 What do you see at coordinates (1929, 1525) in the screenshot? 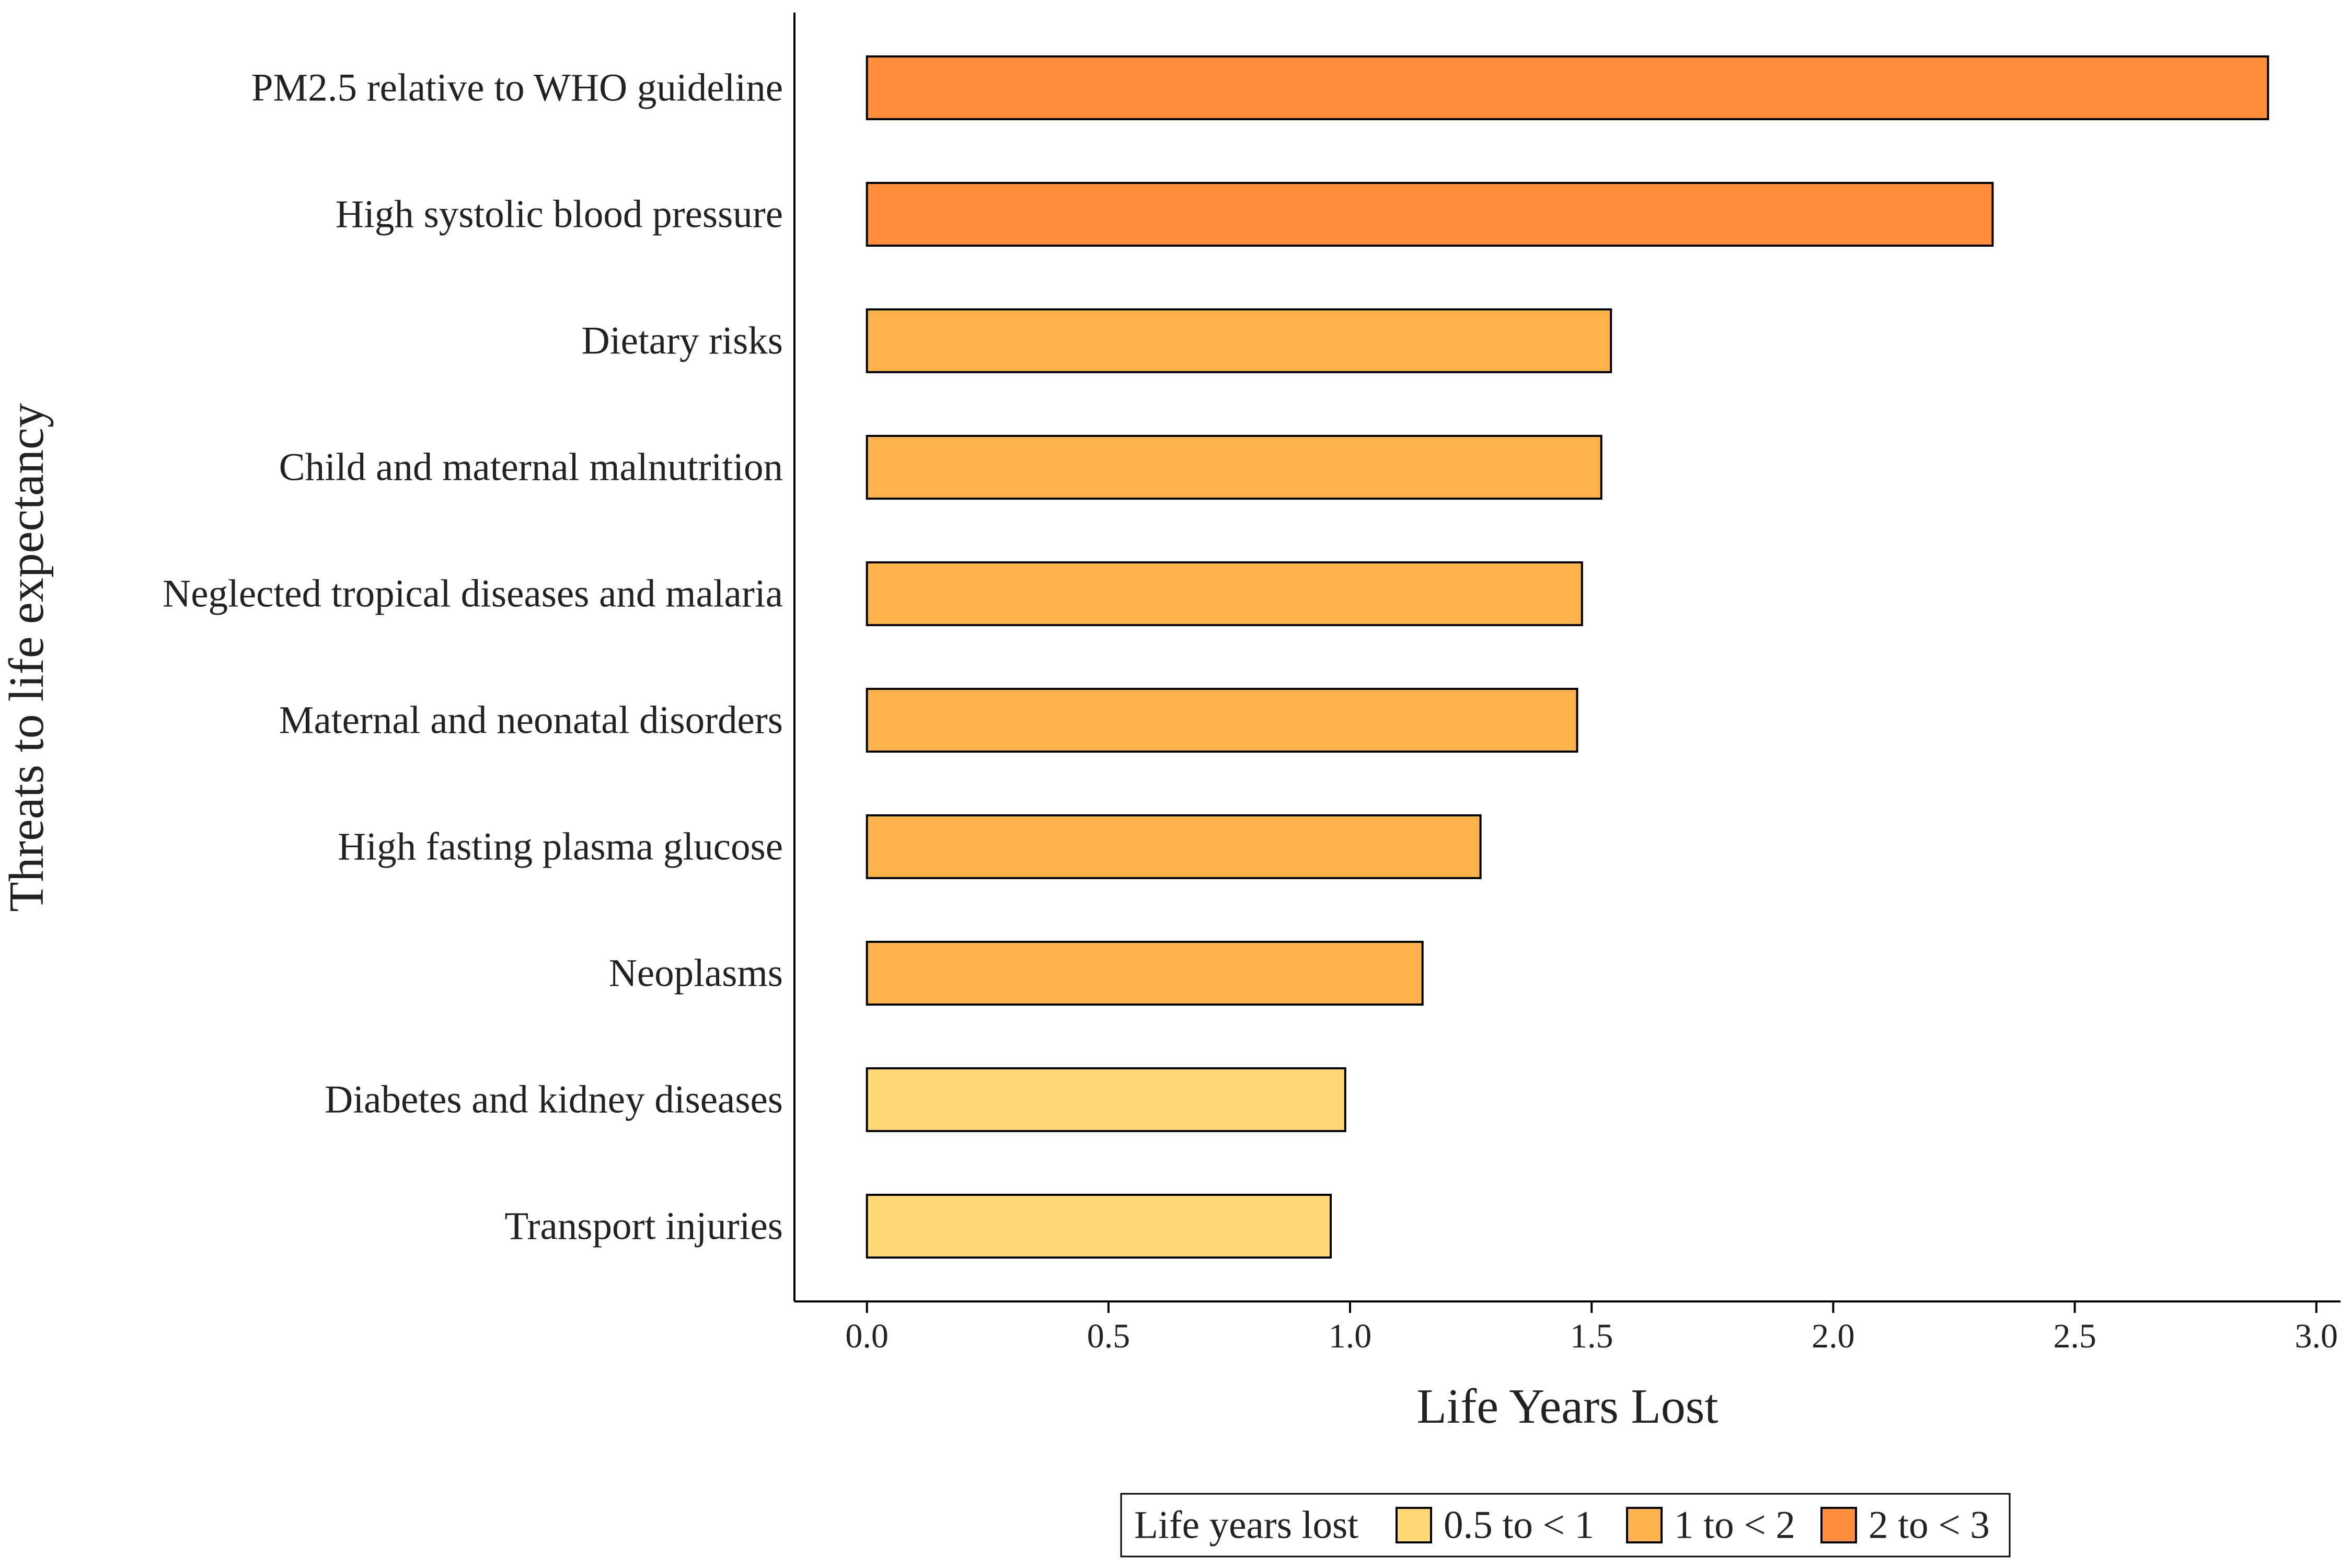
I see `legend-label: 2 to < 3` at bounding box center [1929, 1525].